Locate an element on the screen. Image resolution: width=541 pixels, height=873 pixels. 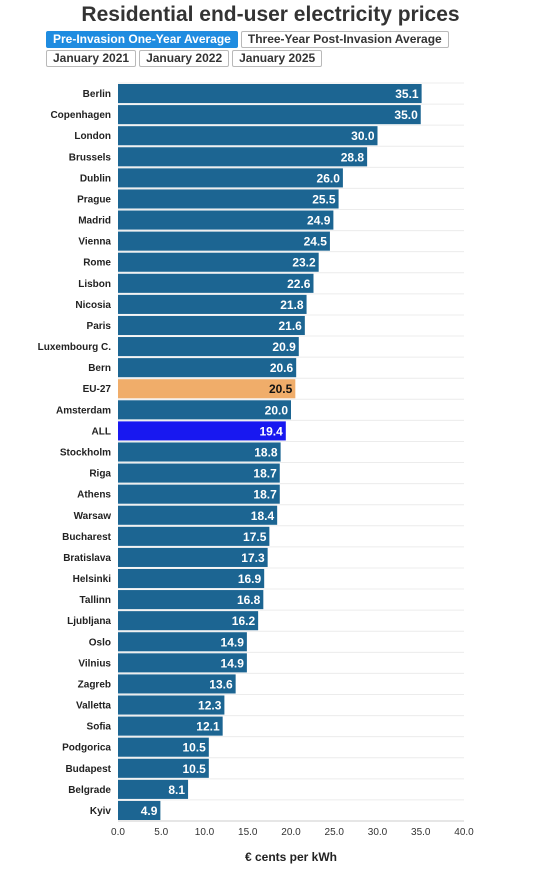
data-label: 30.0 is located at coordinates (363, 136).